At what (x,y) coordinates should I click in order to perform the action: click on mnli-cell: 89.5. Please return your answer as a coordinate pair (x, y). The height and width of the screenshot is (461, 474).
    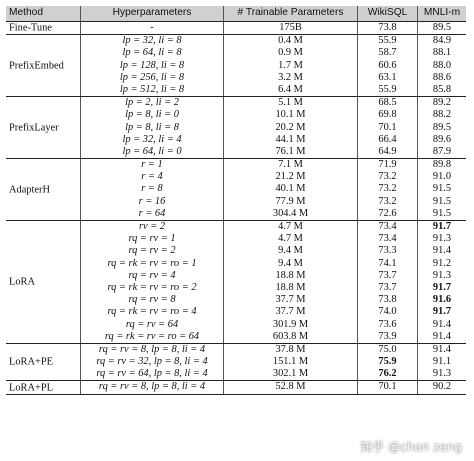
    Looking at the image, I should click on (441, 28).